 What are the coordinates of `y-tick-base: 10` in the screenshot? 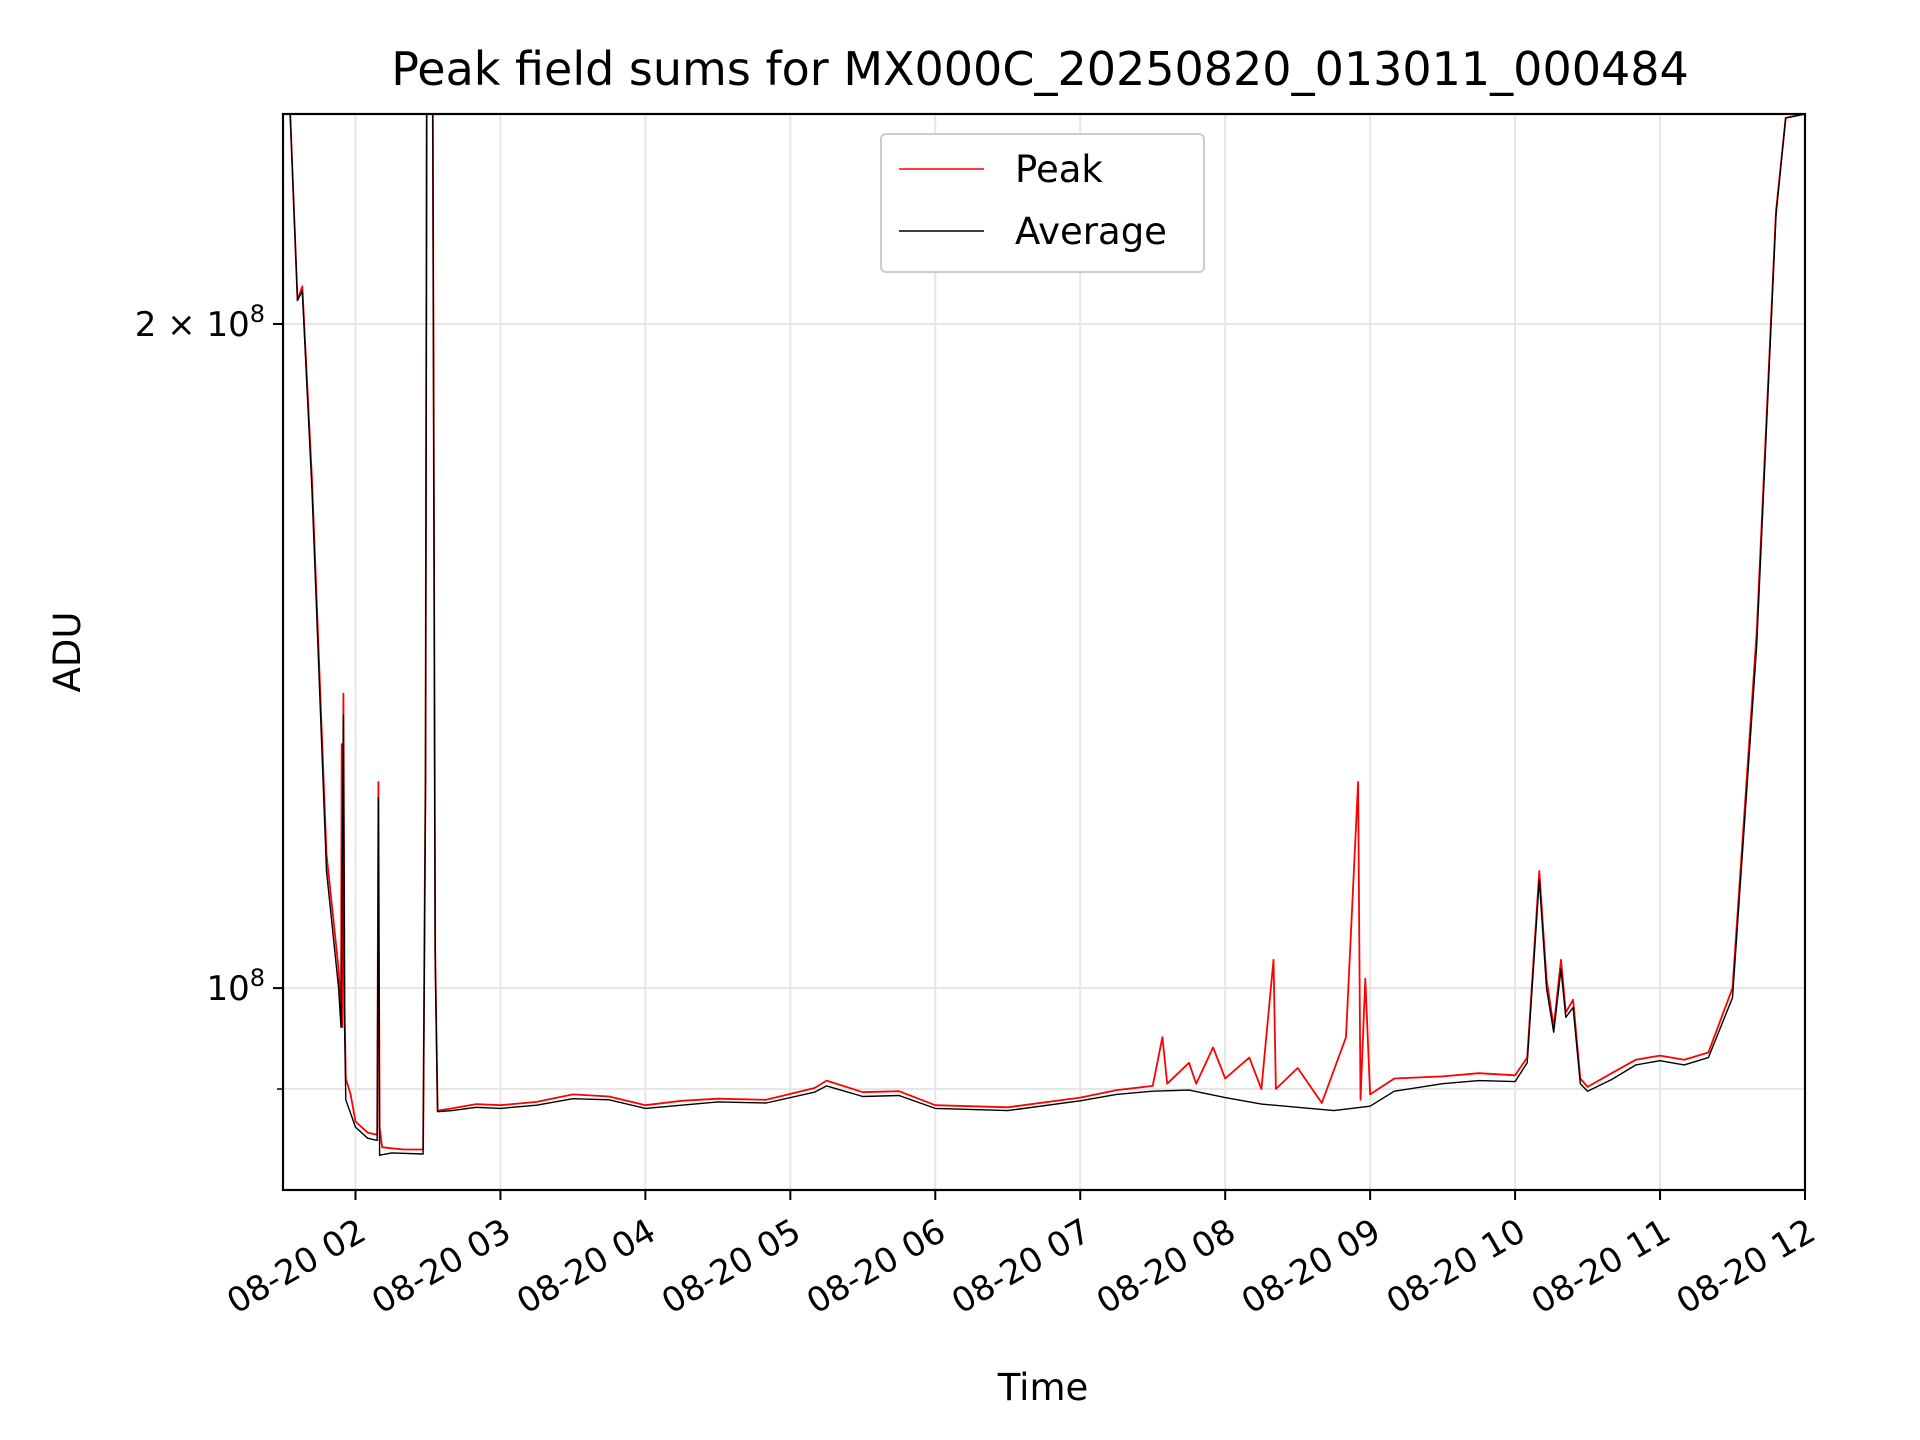 It's located at (227, 989).